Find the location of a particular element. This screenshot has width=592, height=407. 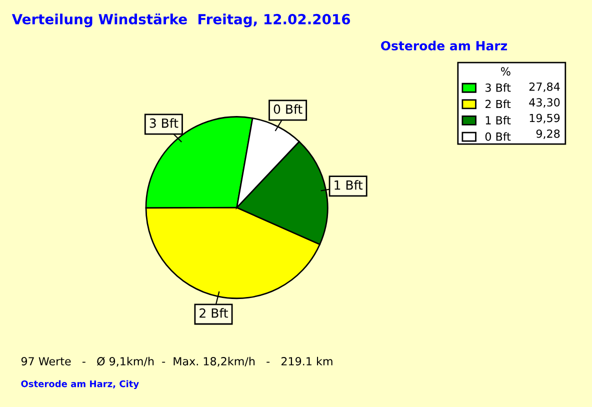

legend-label: 3 Bft is located at coordinates (498, 87).